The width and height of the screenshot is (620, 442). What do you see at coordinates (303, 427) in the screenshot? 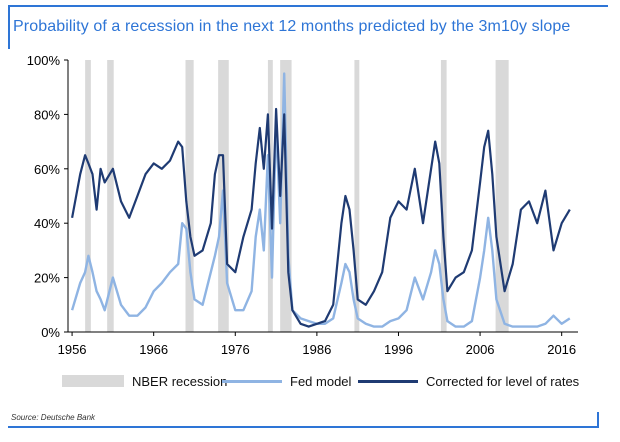
I see `bottom-rule` at bounding box center [303, 427].